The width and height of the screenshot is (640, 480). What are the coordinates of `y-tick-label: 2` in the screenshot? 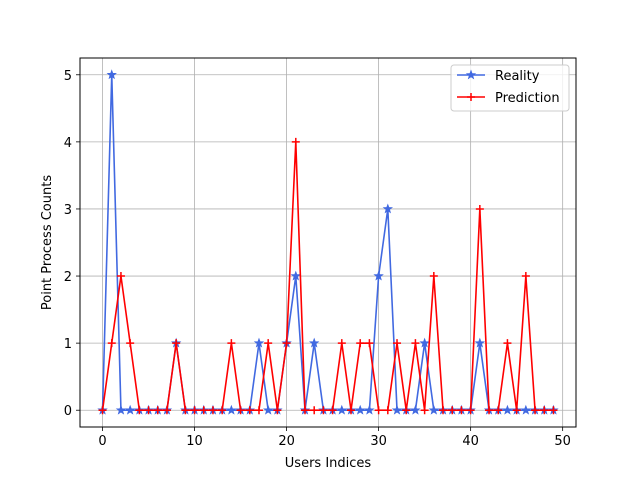 It's located at (68, 277).